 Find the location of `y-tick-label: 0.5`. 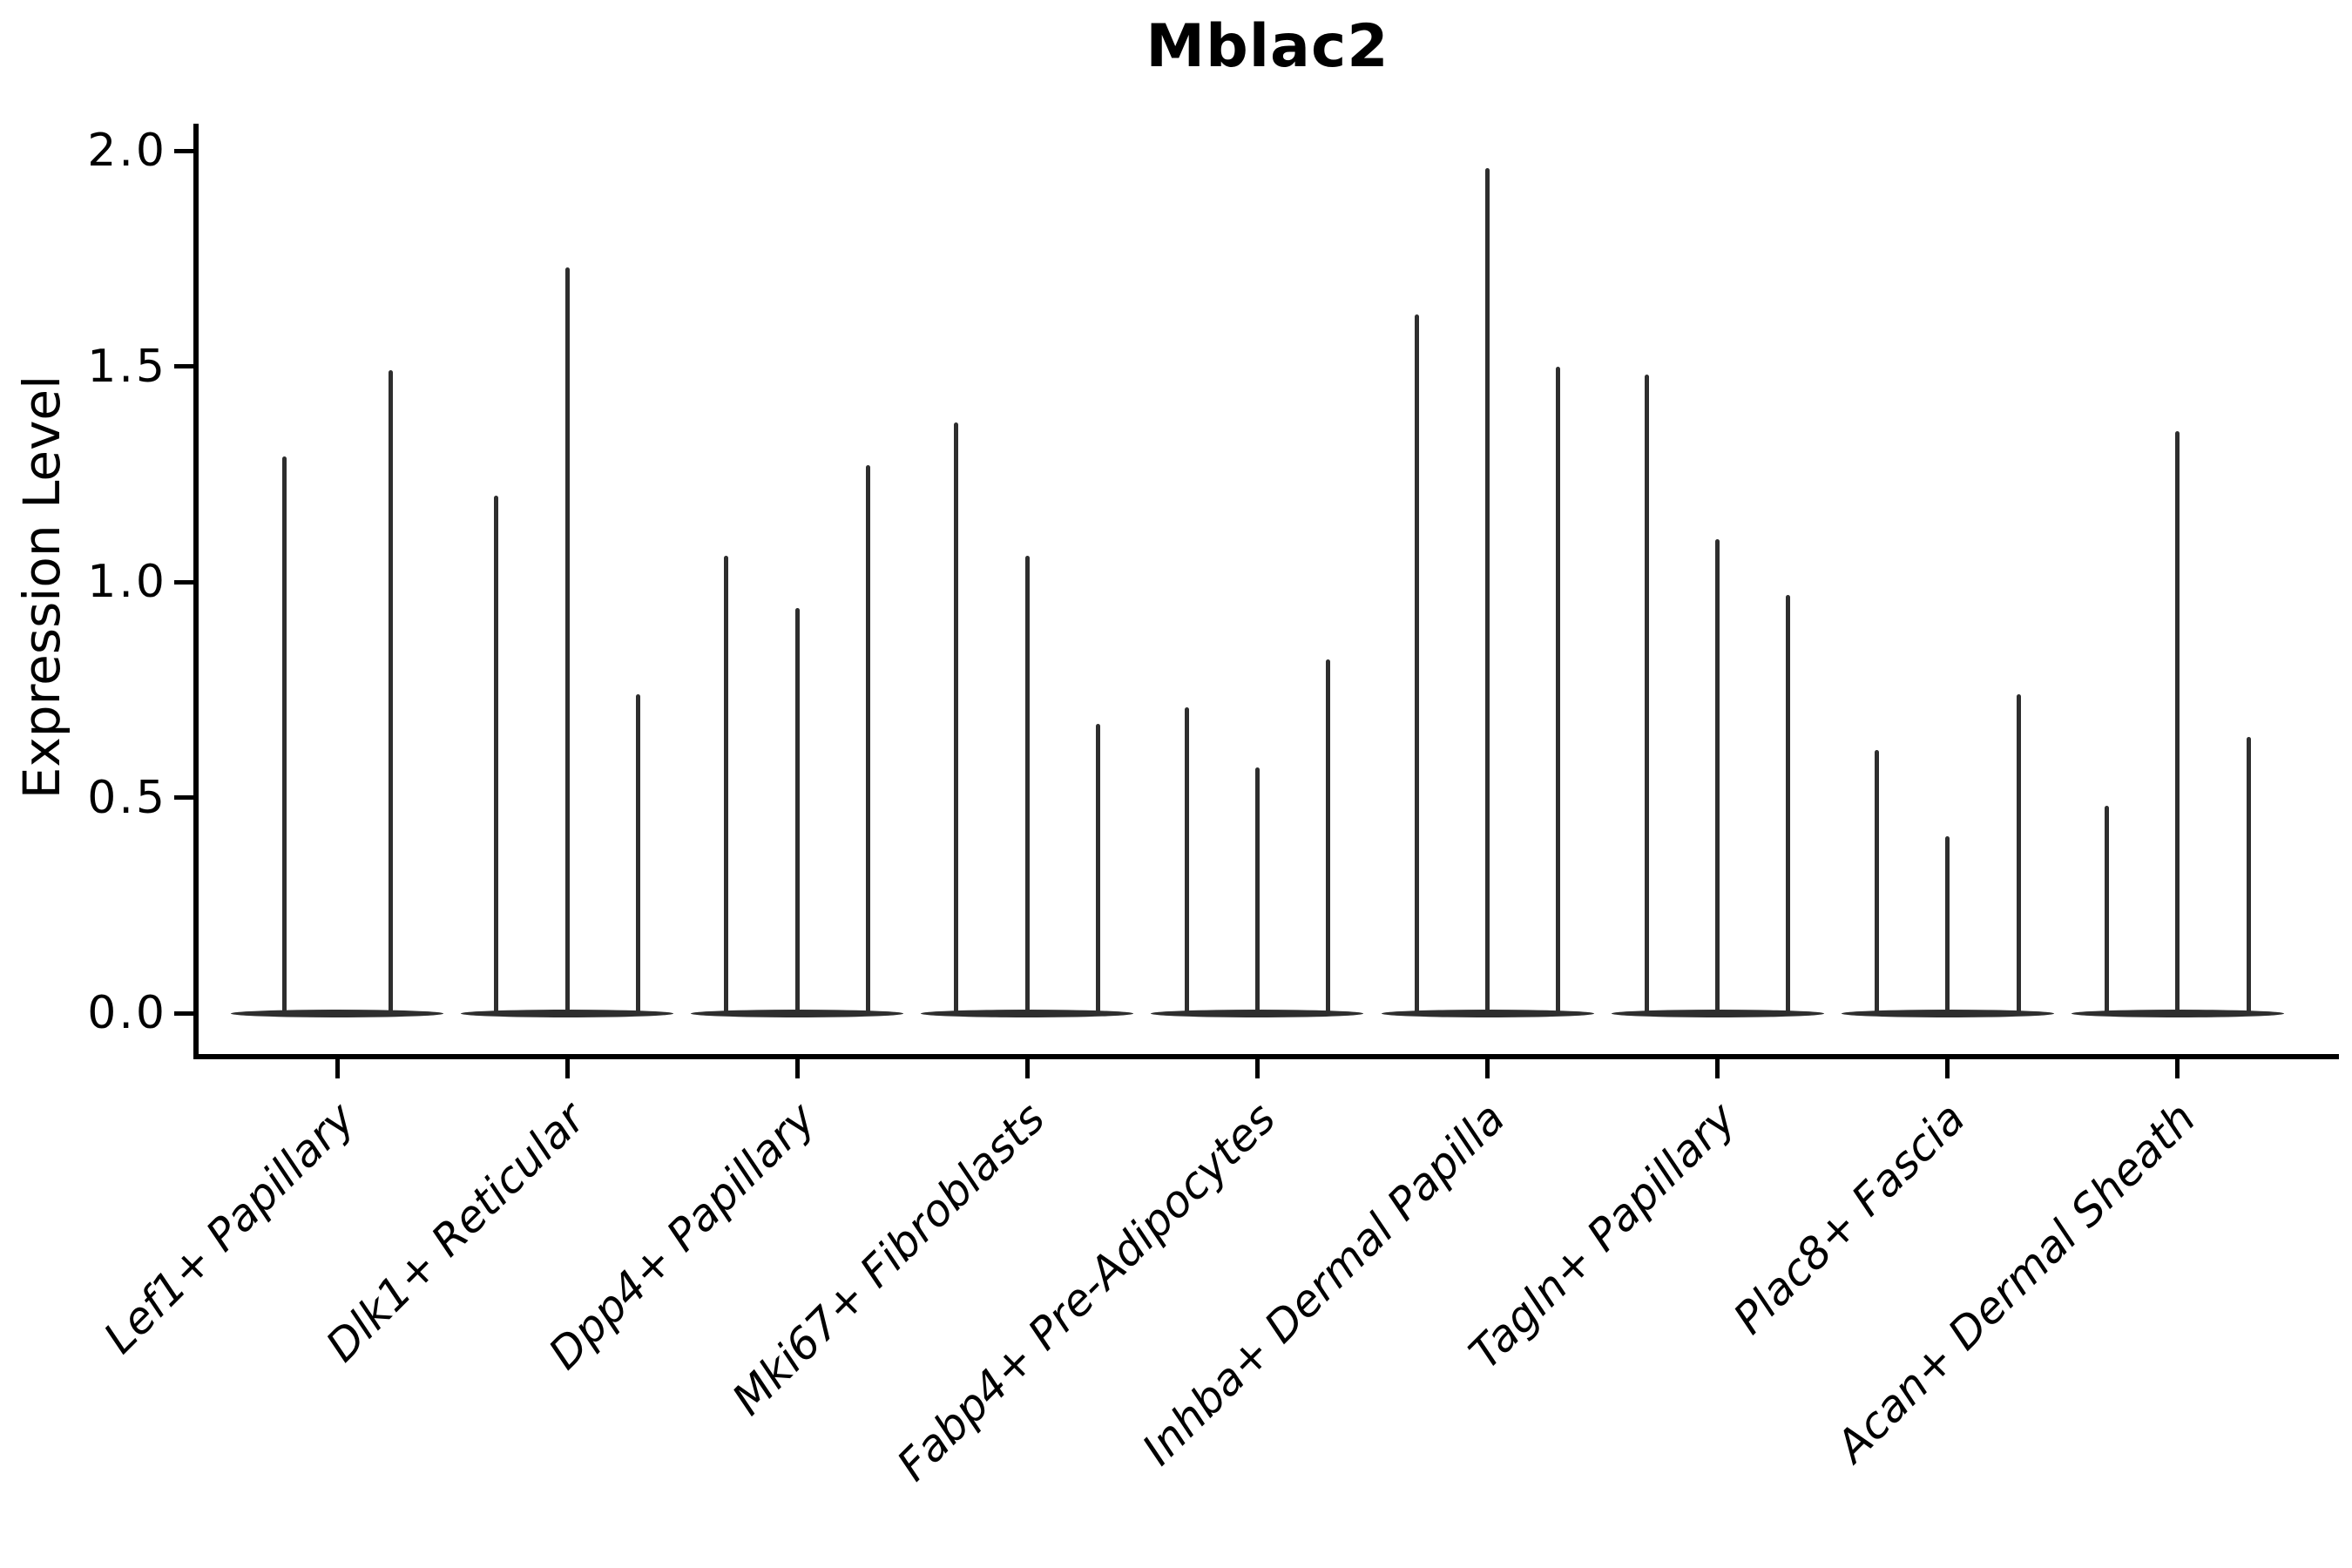

y-tick-label: 0.5 is located at coordinates (127, 797).